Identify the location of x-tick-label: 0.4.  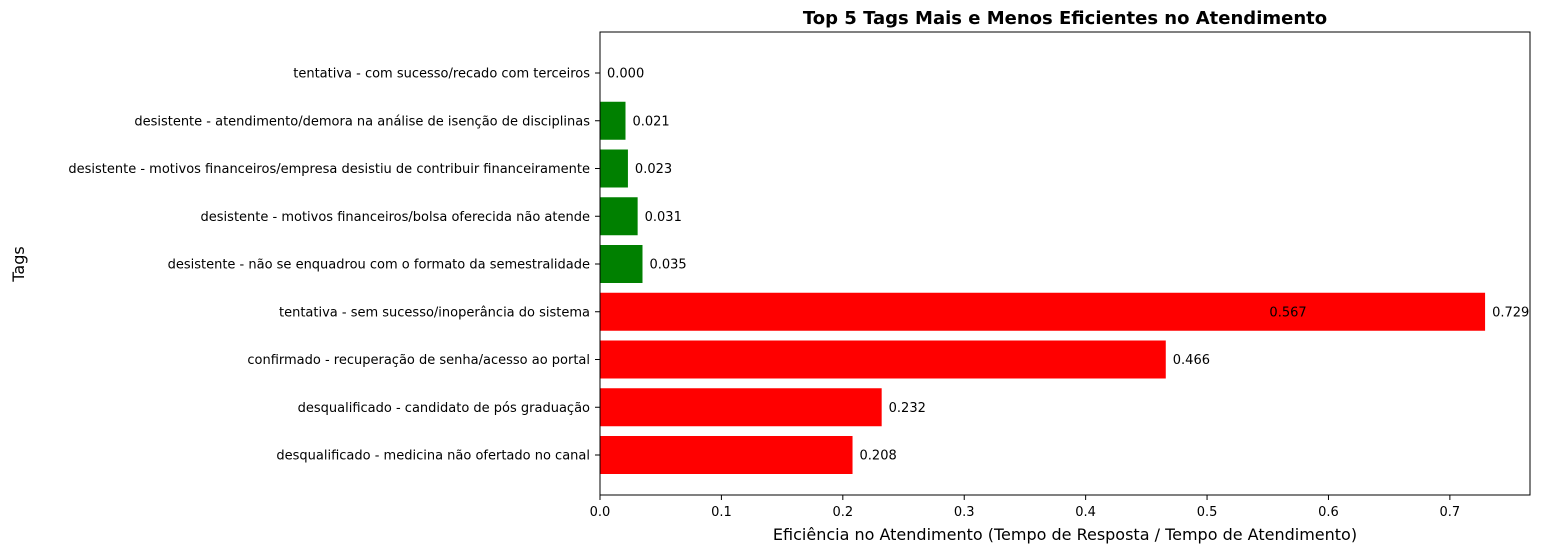
(1085, 512).